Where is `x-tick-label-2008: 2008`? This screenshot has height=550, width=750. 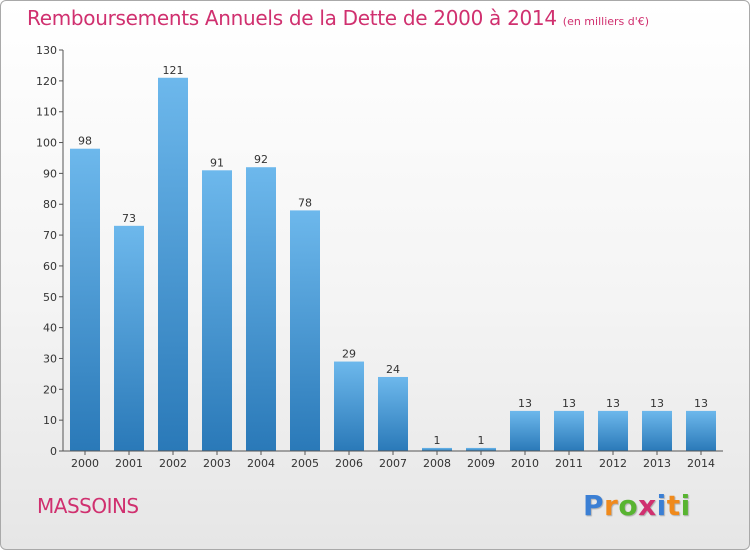 x-tick-label-2008: 2008 is located at coordinates (437, 463).